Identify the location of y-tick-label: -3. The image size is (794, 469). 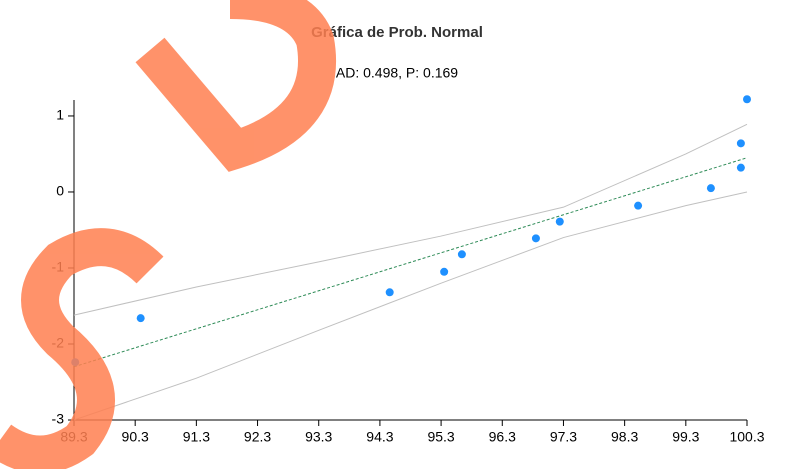
(58, 419).